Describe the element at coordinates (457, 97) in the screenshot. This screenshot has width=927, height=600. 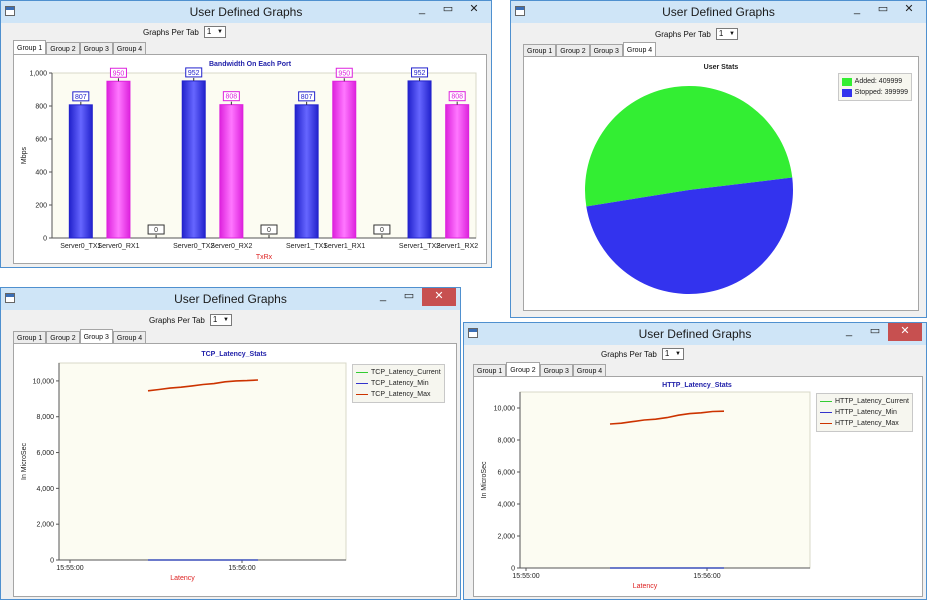
I see `data-label: 808` at that location.